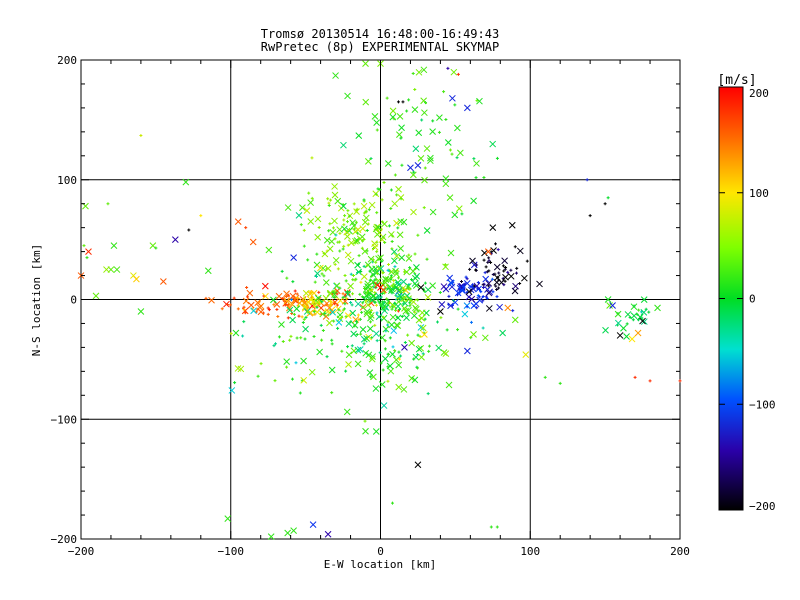 The width and height of the screenshot is (800, 600). I want to click on y-tick-label: 100, so click(67, 180).